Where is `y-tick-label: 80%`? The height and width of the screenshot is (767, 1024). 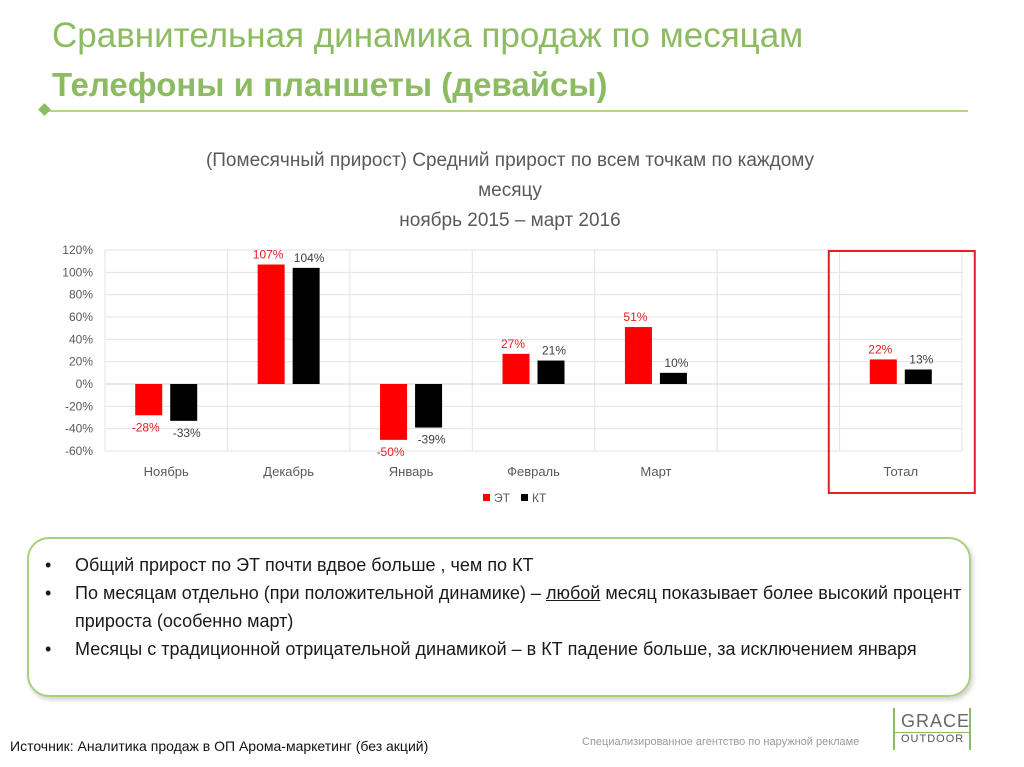 y-tick-label: 80% is located at coordinates (81, 295).